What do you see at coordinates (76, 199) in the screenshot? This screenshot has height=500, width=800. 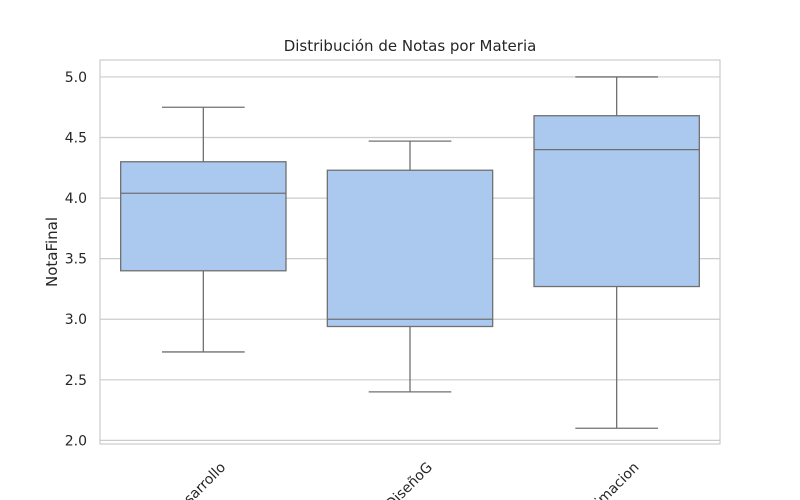 I see `y-tick-label: 4.0` at bounding box center [76, 199].